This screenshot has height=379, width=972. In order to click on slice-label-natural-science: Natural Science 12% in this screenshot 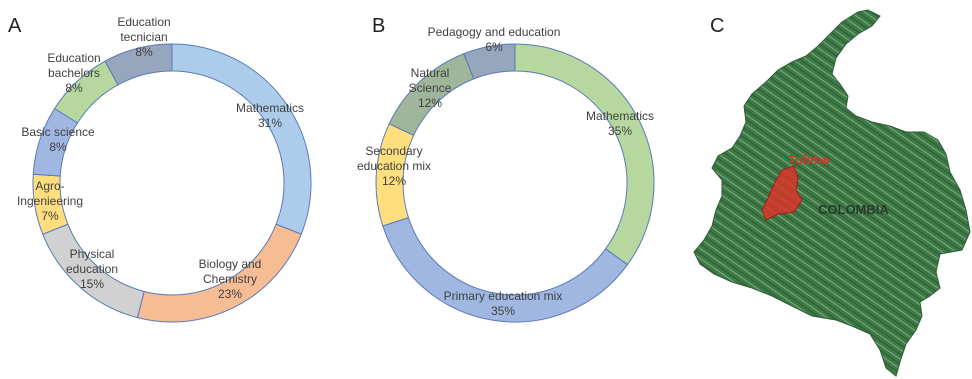, I will do `click(430, 88)`.